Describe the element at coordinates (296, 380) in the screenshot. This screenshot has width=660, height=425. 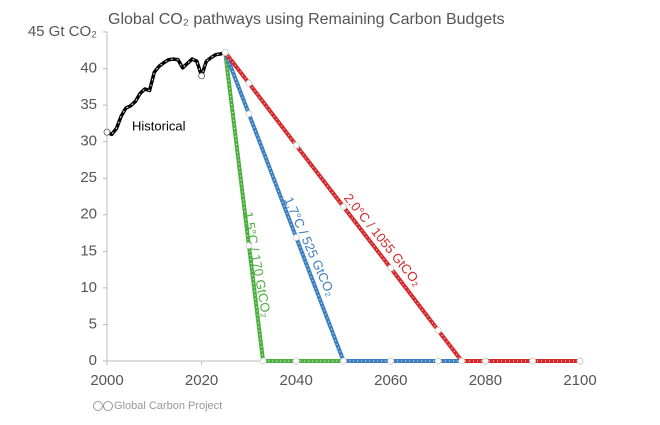
I see `x-tick-label: 2040` at that location.